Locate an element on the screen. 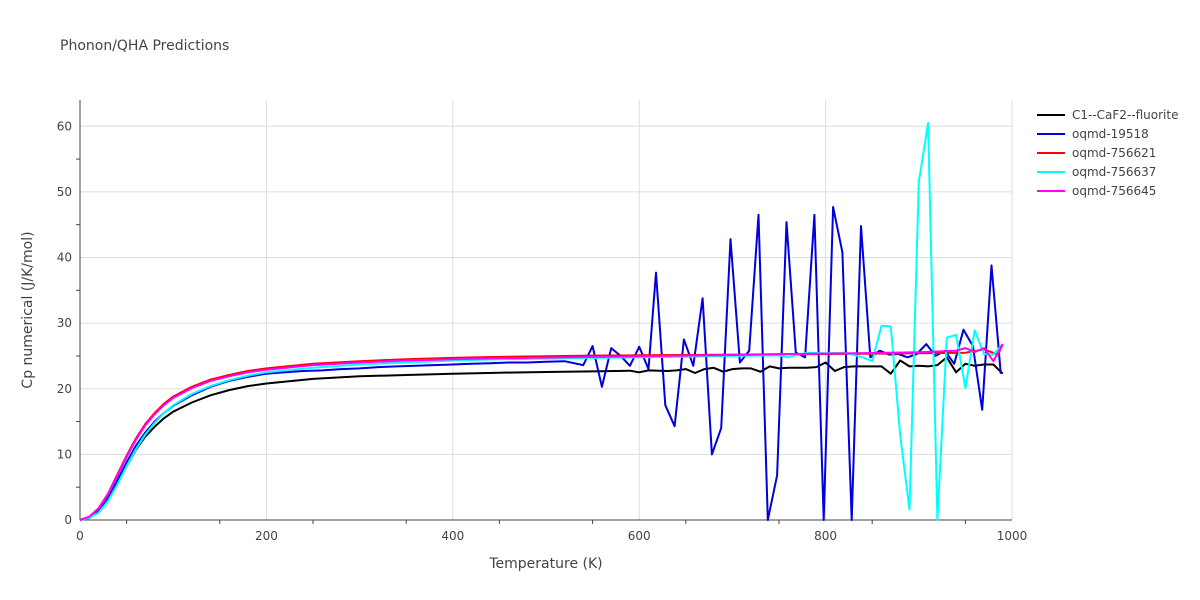  legend-item: oqmd-19518 is located at coordinates (1093, 134).